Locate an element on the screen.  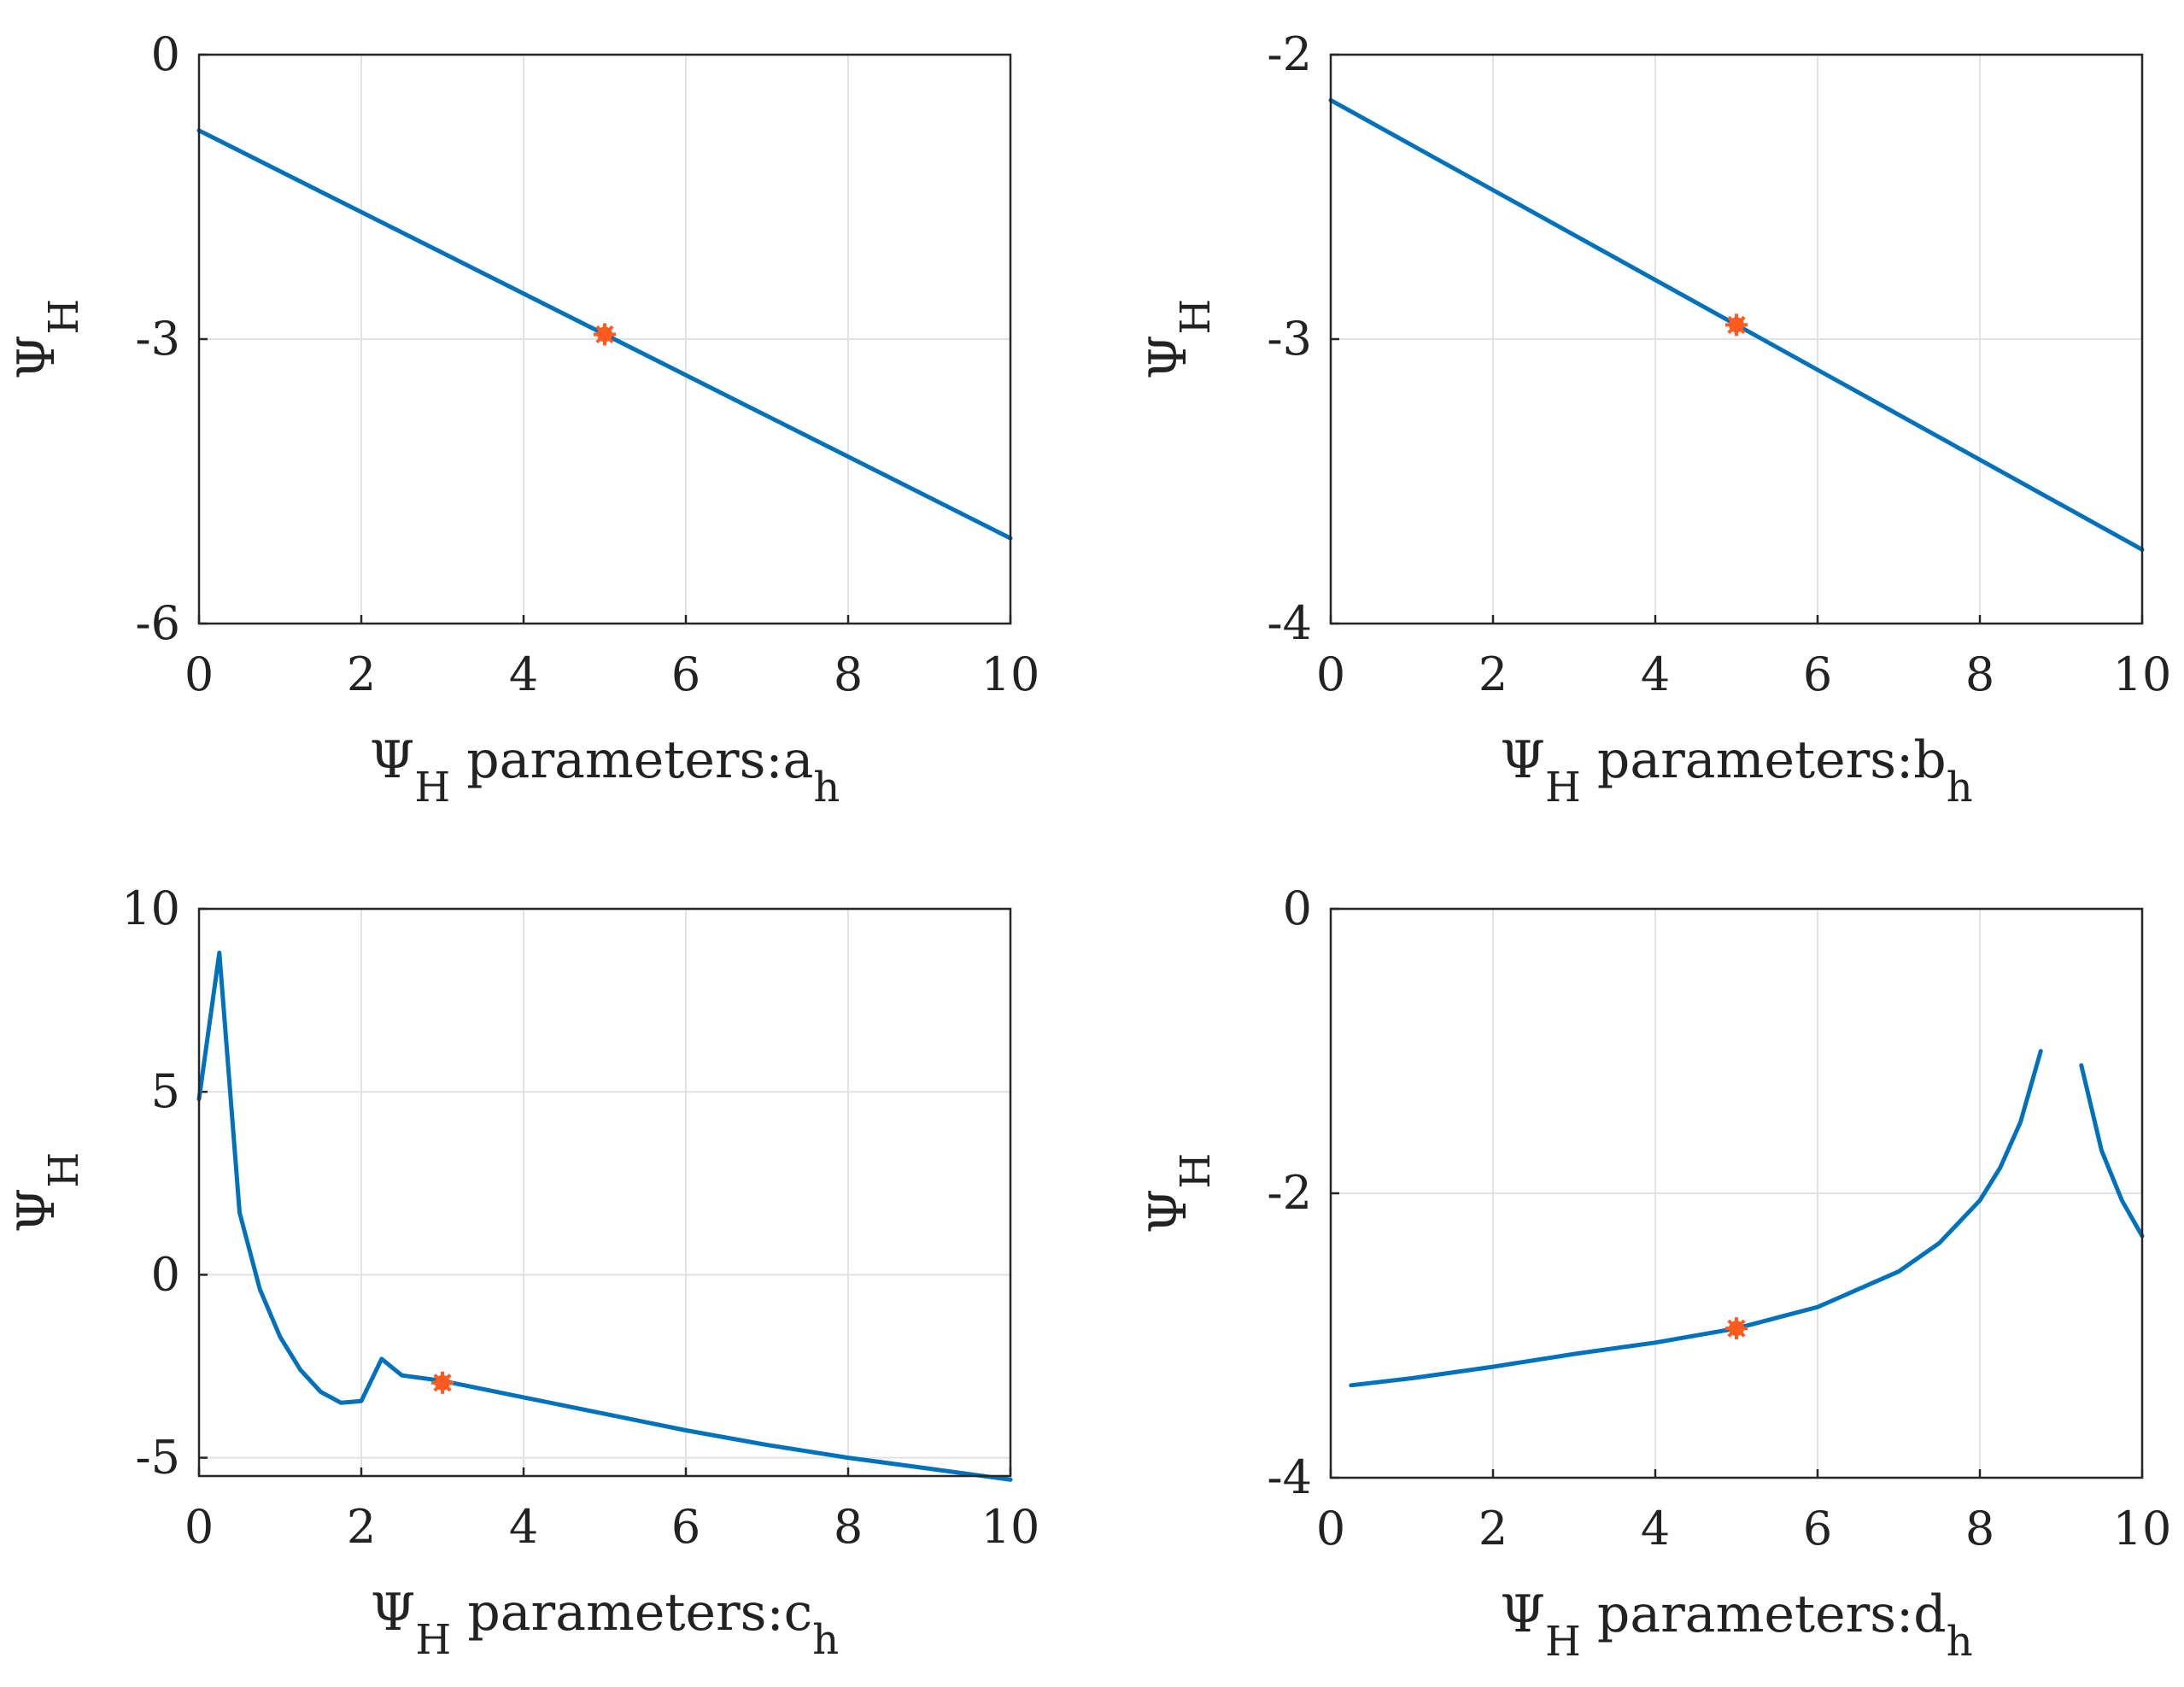
chart-3-x-tick-label-0: 0 is located at coordinates (199, 1527).